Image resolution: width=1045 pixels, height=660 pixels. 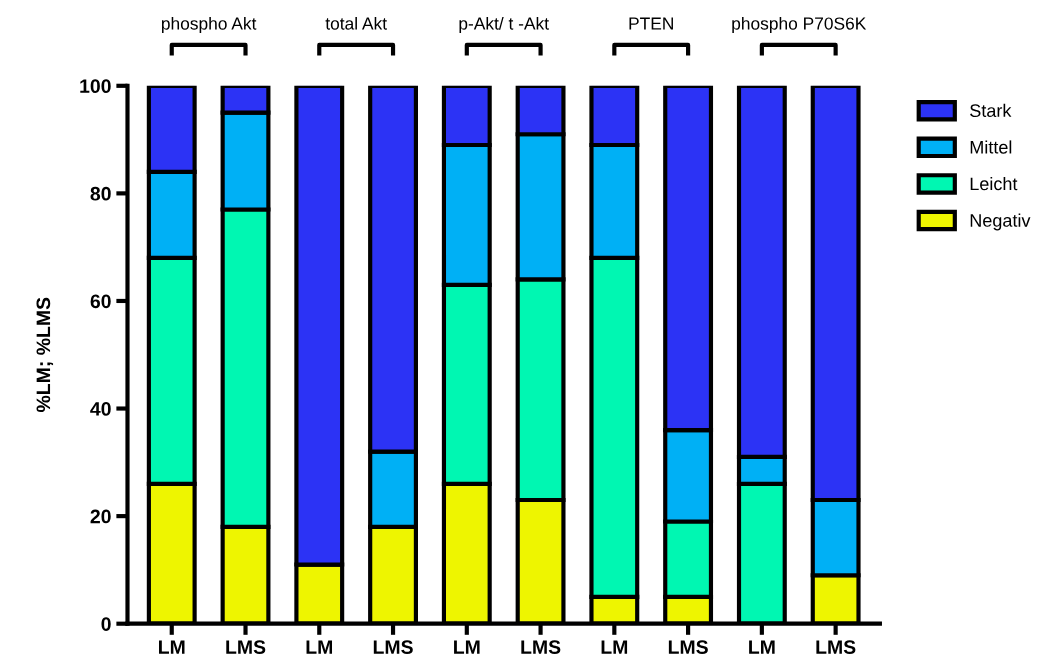 I want to click on text: phospho P70S6K, so click(x=799, y=25).